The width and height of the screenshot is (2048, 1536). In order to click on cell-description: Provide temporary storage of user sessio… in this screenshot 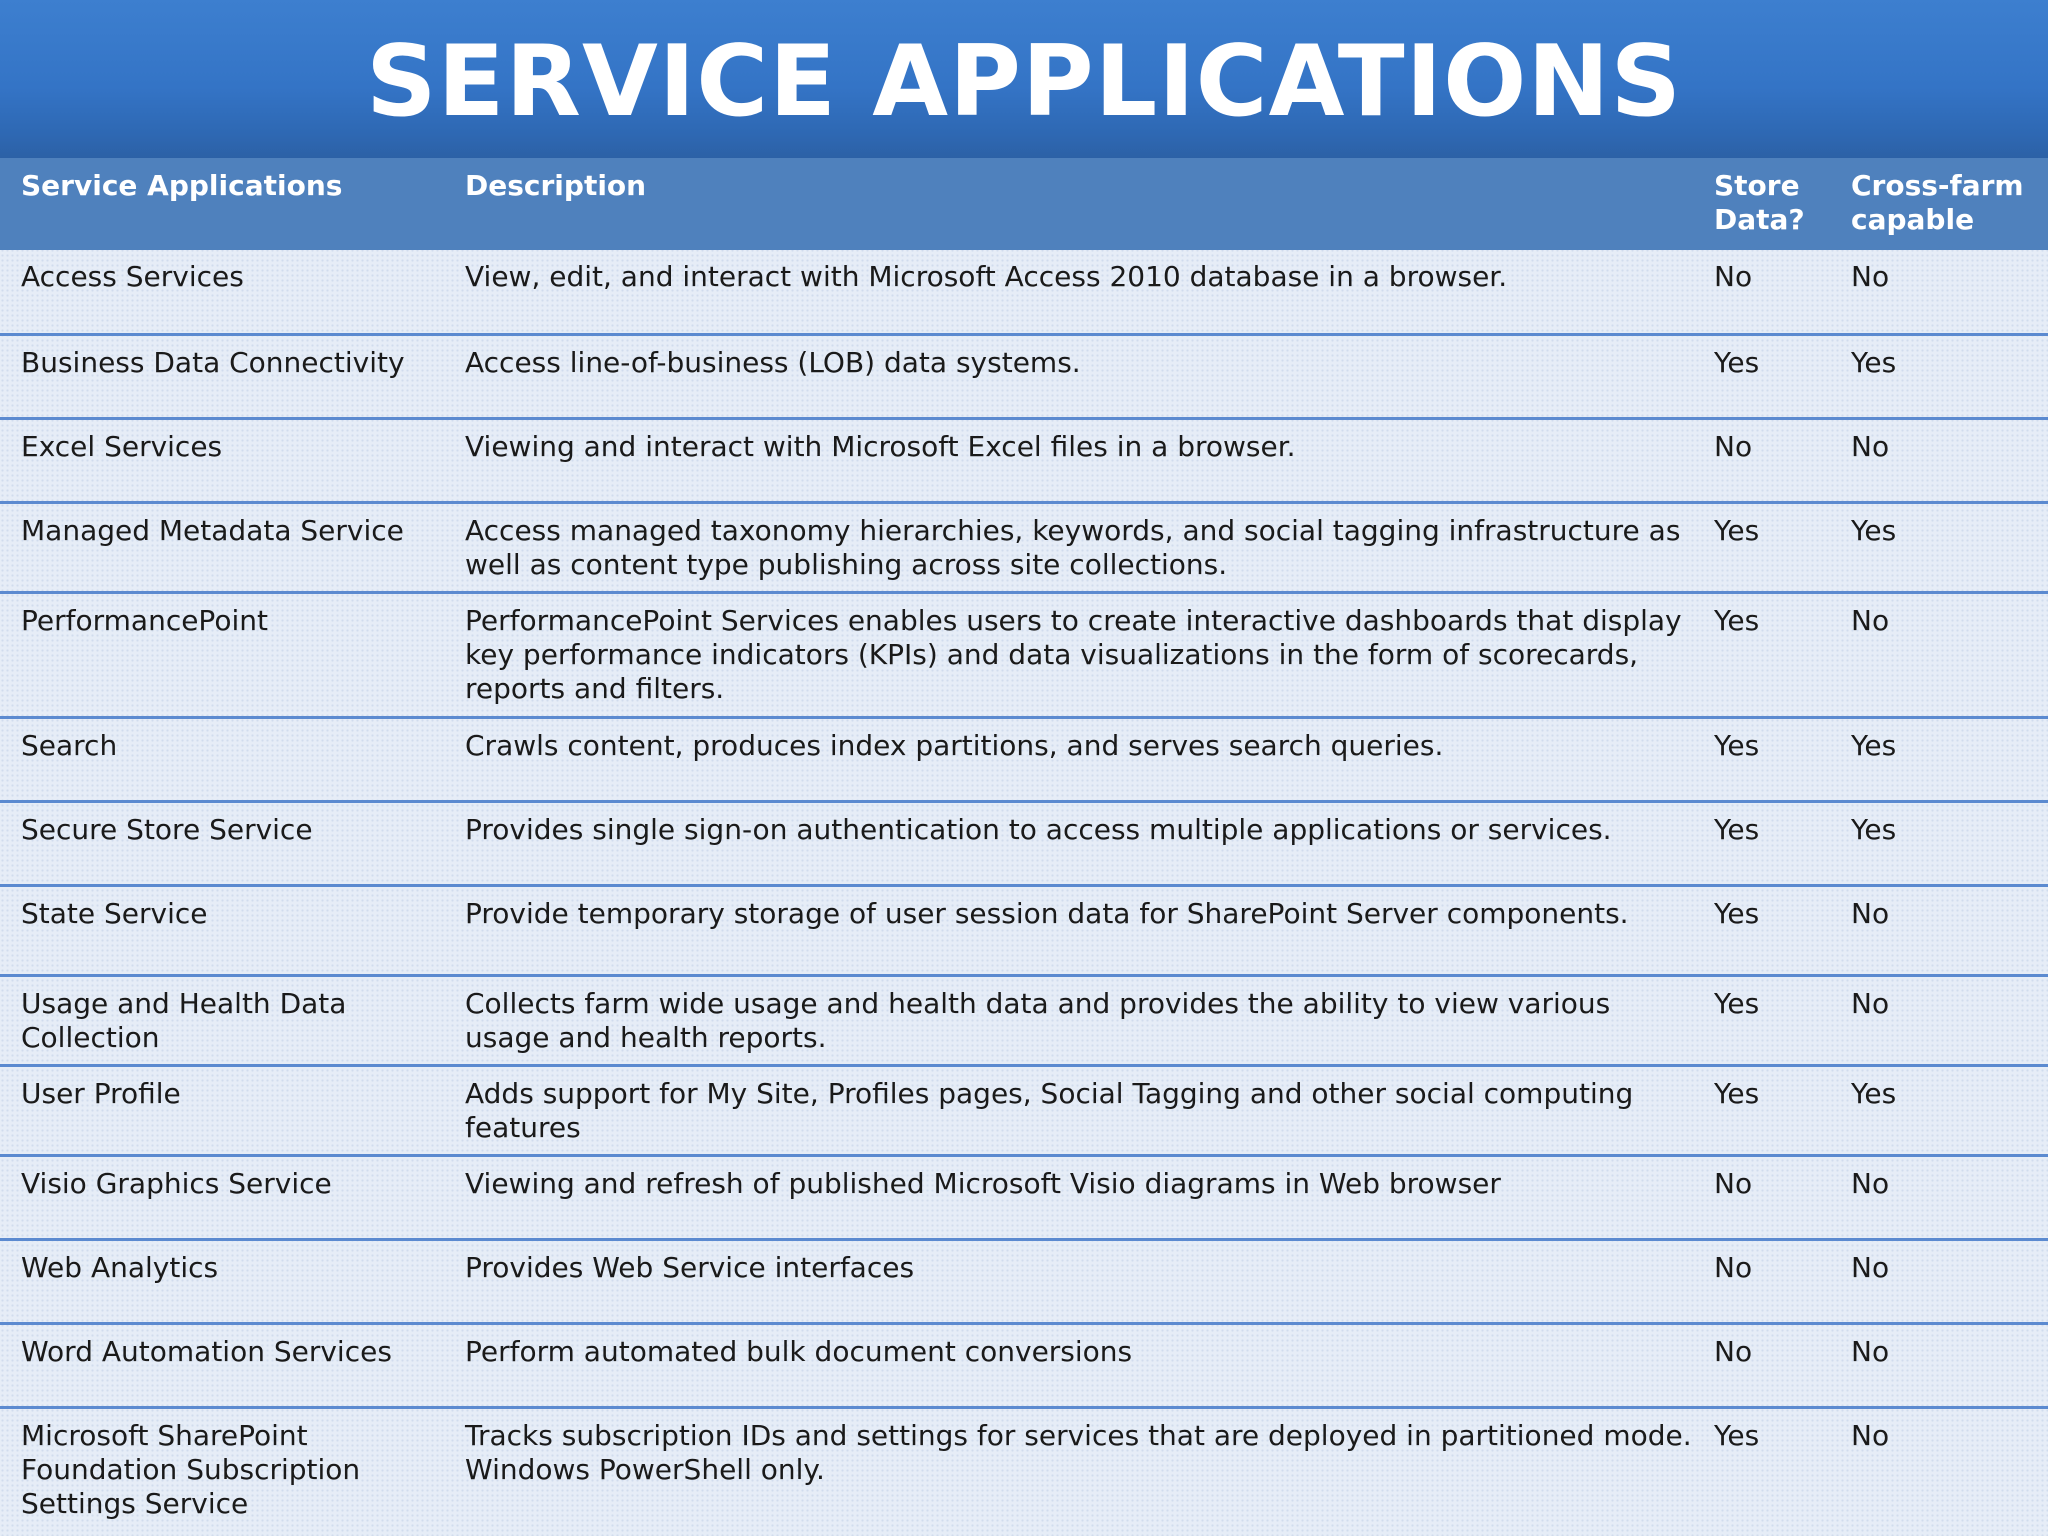, I will do `click(1068, 929)`.